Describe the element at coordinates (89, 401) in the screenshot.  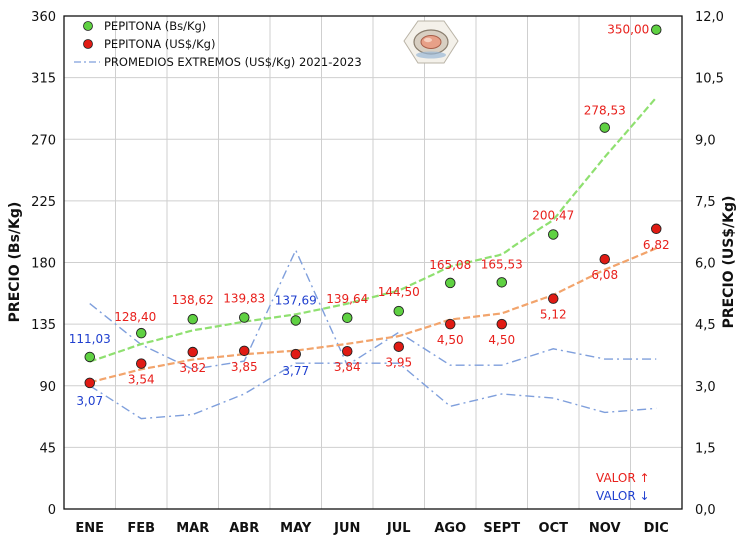
I see `data-label-usd: 3,07` at that location.